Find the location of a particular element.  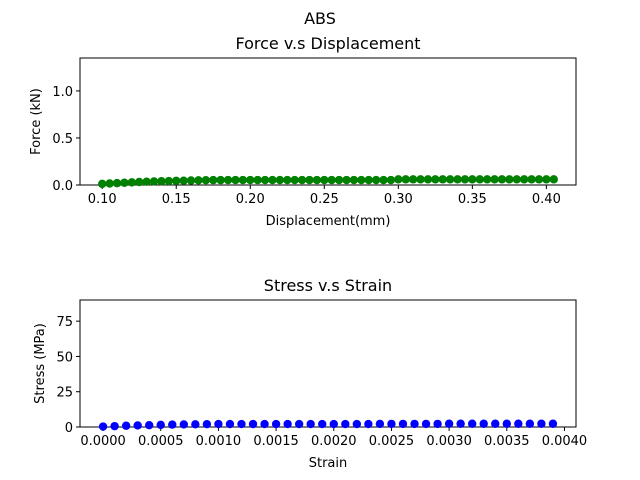

x-tick-label: 0.0000 is located at coordinates (103, 441).